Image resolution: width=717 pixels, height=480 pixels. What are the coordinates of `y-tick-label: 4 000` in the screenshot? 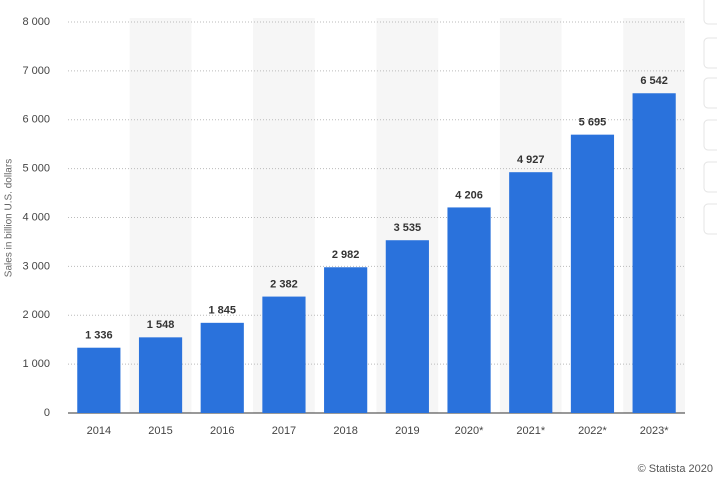 It's located at (36, 217).